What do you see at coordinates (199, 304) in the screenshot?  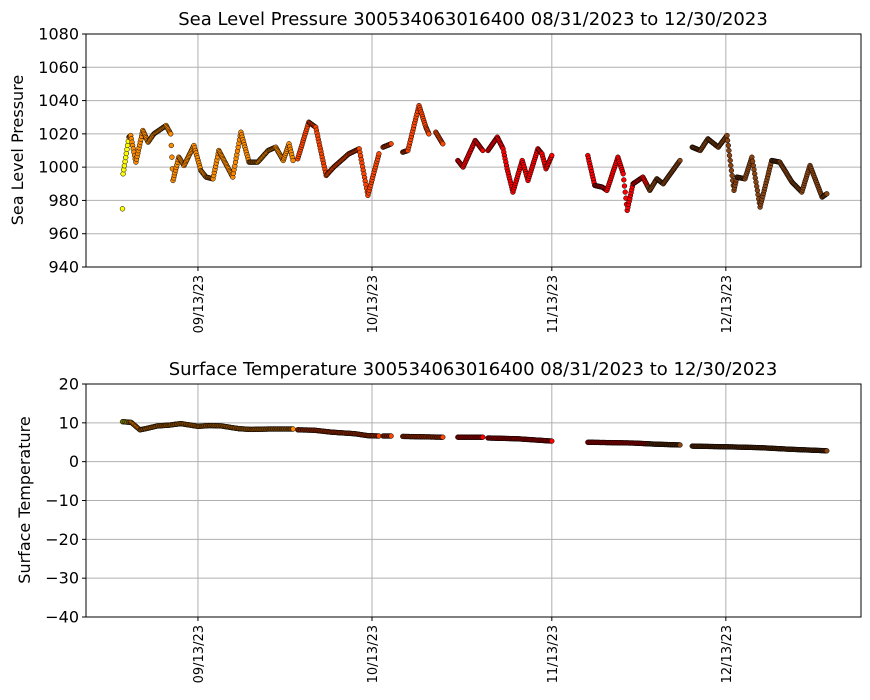 I see `pressure-x-tick-label: 09/13/23` at bounding box center [199, 304].